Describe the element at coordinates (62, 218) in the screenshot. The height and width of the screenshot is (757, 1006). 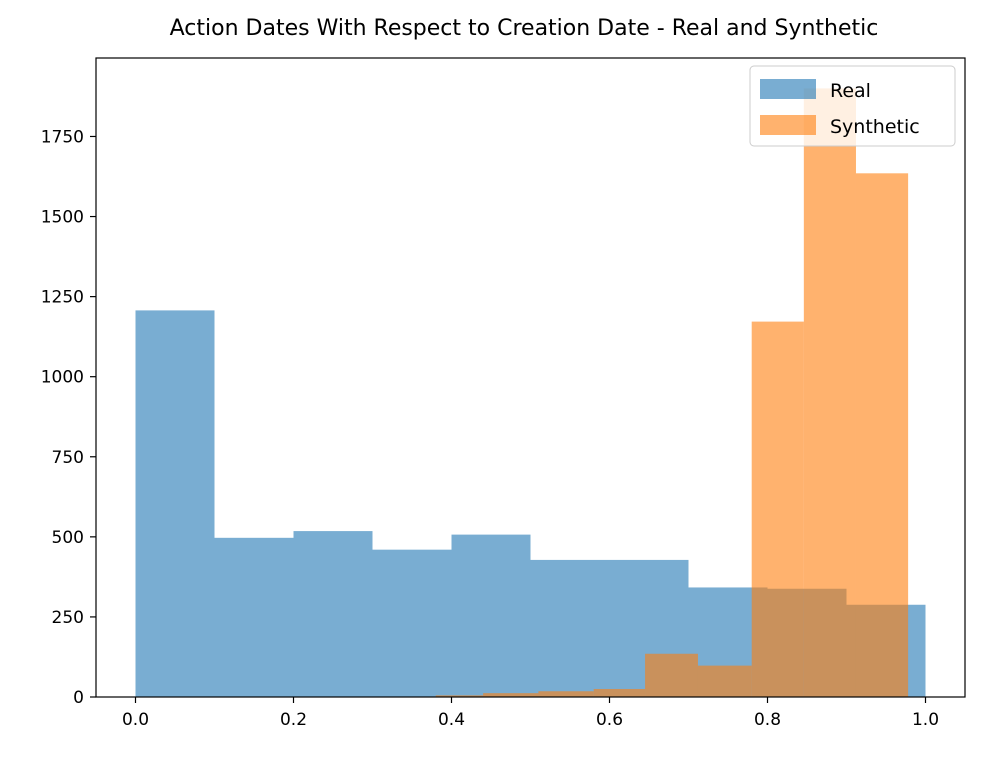
I see `y-tick-label: 1500` at that location.